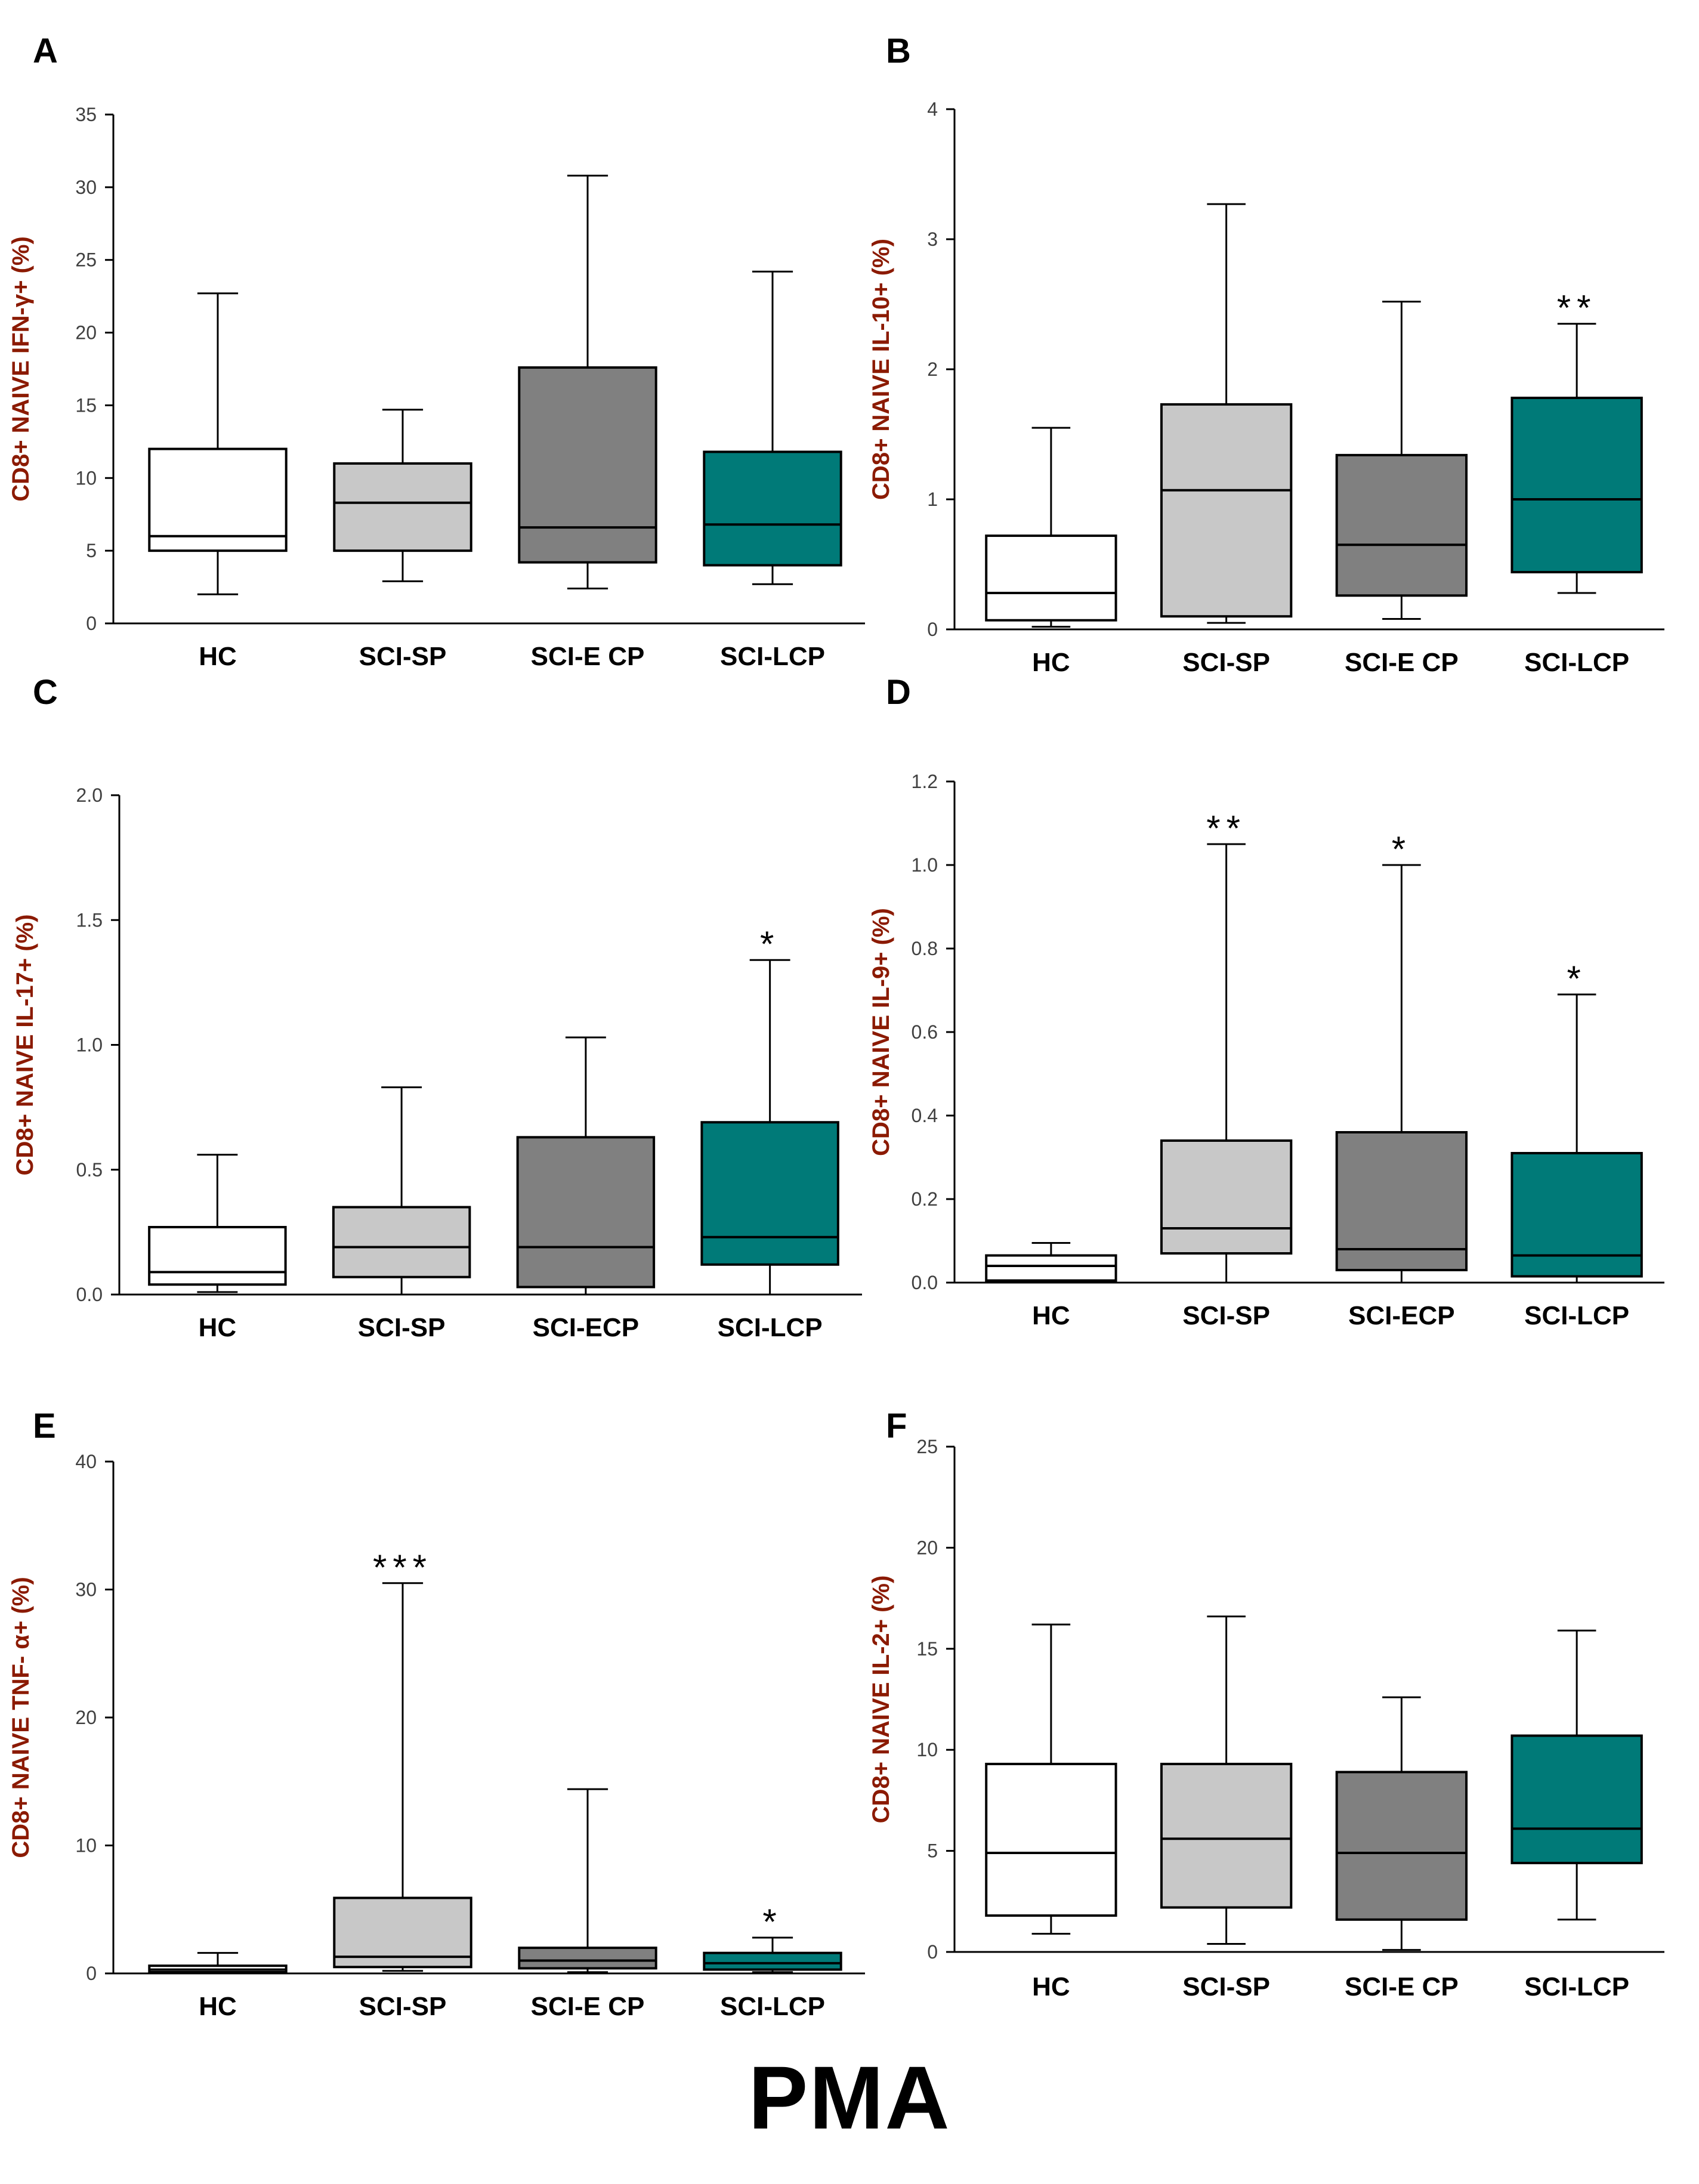 The image size is (1699, 2184). I want to click on y-tick-label-a: 30, so click(86, 188).